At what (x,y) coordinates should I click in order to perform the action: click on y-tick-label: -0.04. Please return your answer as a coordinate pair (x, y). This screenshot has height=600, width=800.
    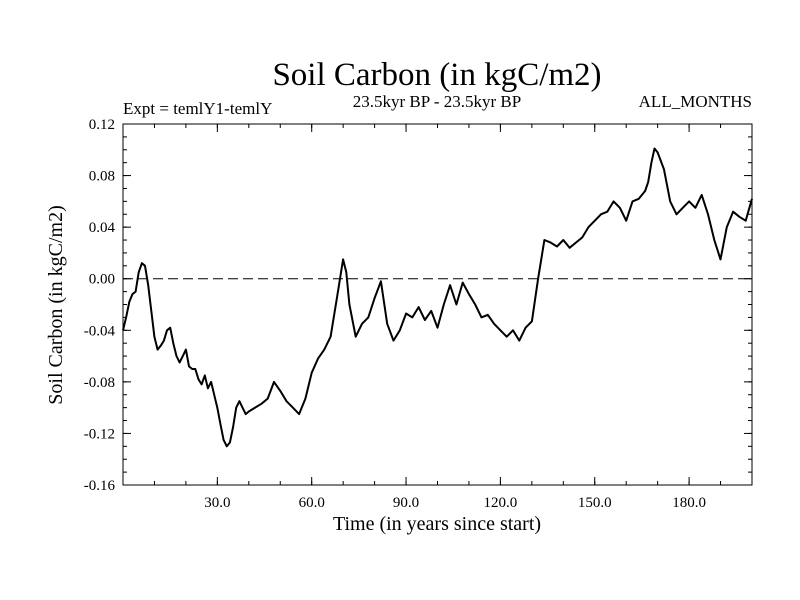
    Looking at the image, I should click on (100, 331).